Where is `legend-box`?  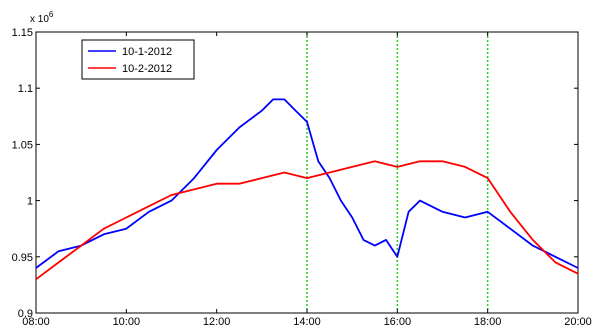
legend-box is located at coordinates (138, 59).